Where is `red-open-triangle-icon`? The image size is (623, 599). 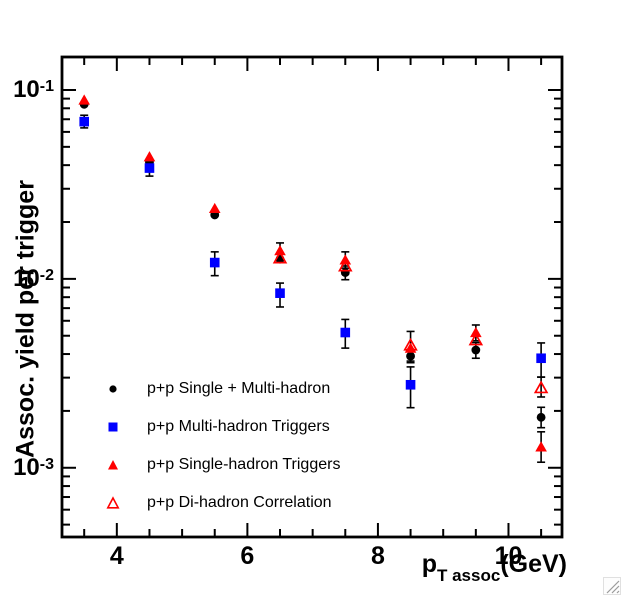
red-open-triangle-icon is located at coordinates (113, 503).